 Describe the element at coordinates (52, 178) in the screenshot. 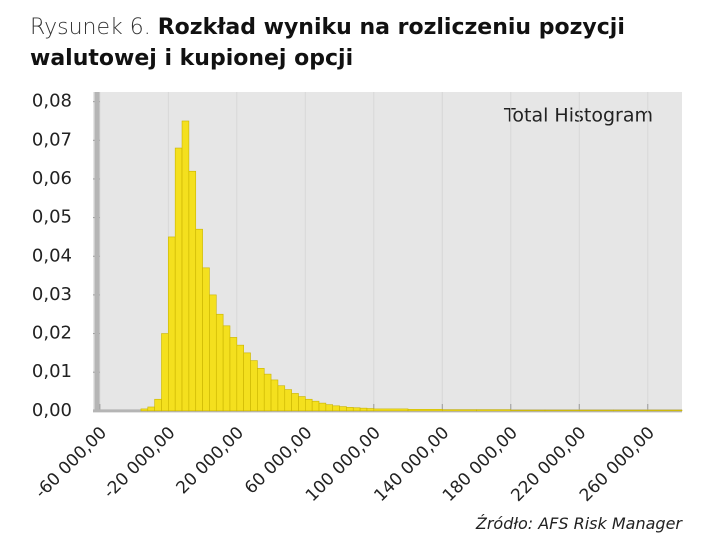

I see `y-tick-label: 0,06` at that location.